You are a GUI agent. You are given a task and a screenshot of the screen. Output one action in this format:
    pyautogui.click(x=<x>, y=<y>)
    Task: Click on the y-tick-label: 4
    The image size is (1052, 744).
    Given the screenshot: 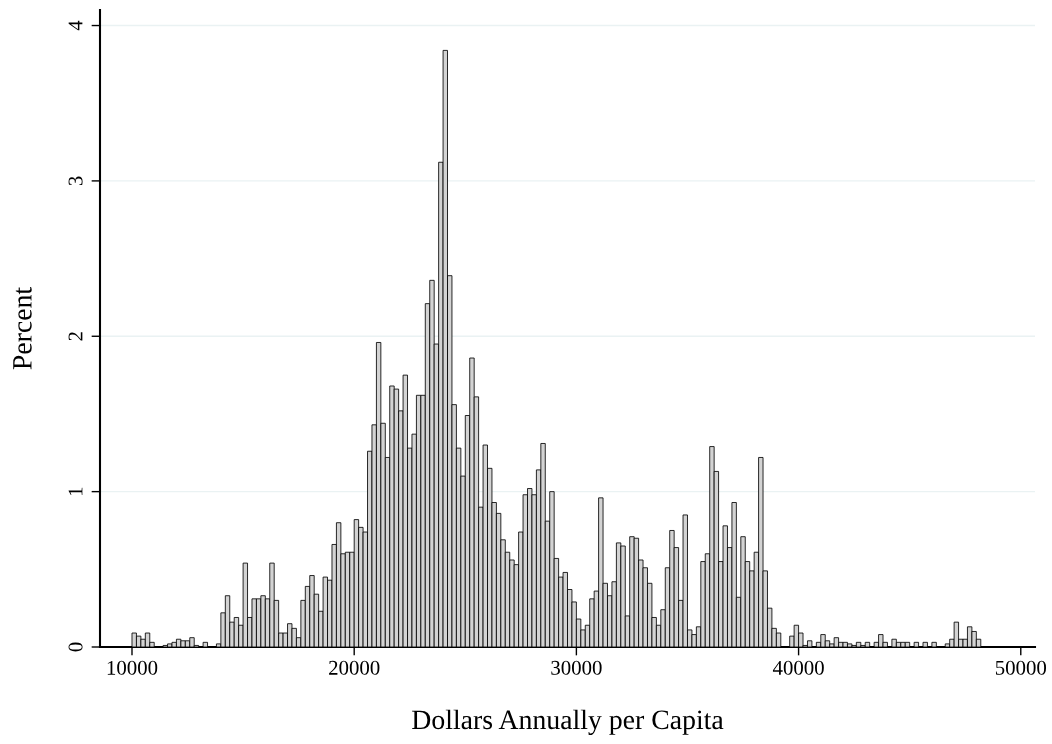 What is the action you would take?
    pyautogui.click(x=75, y=25)
    